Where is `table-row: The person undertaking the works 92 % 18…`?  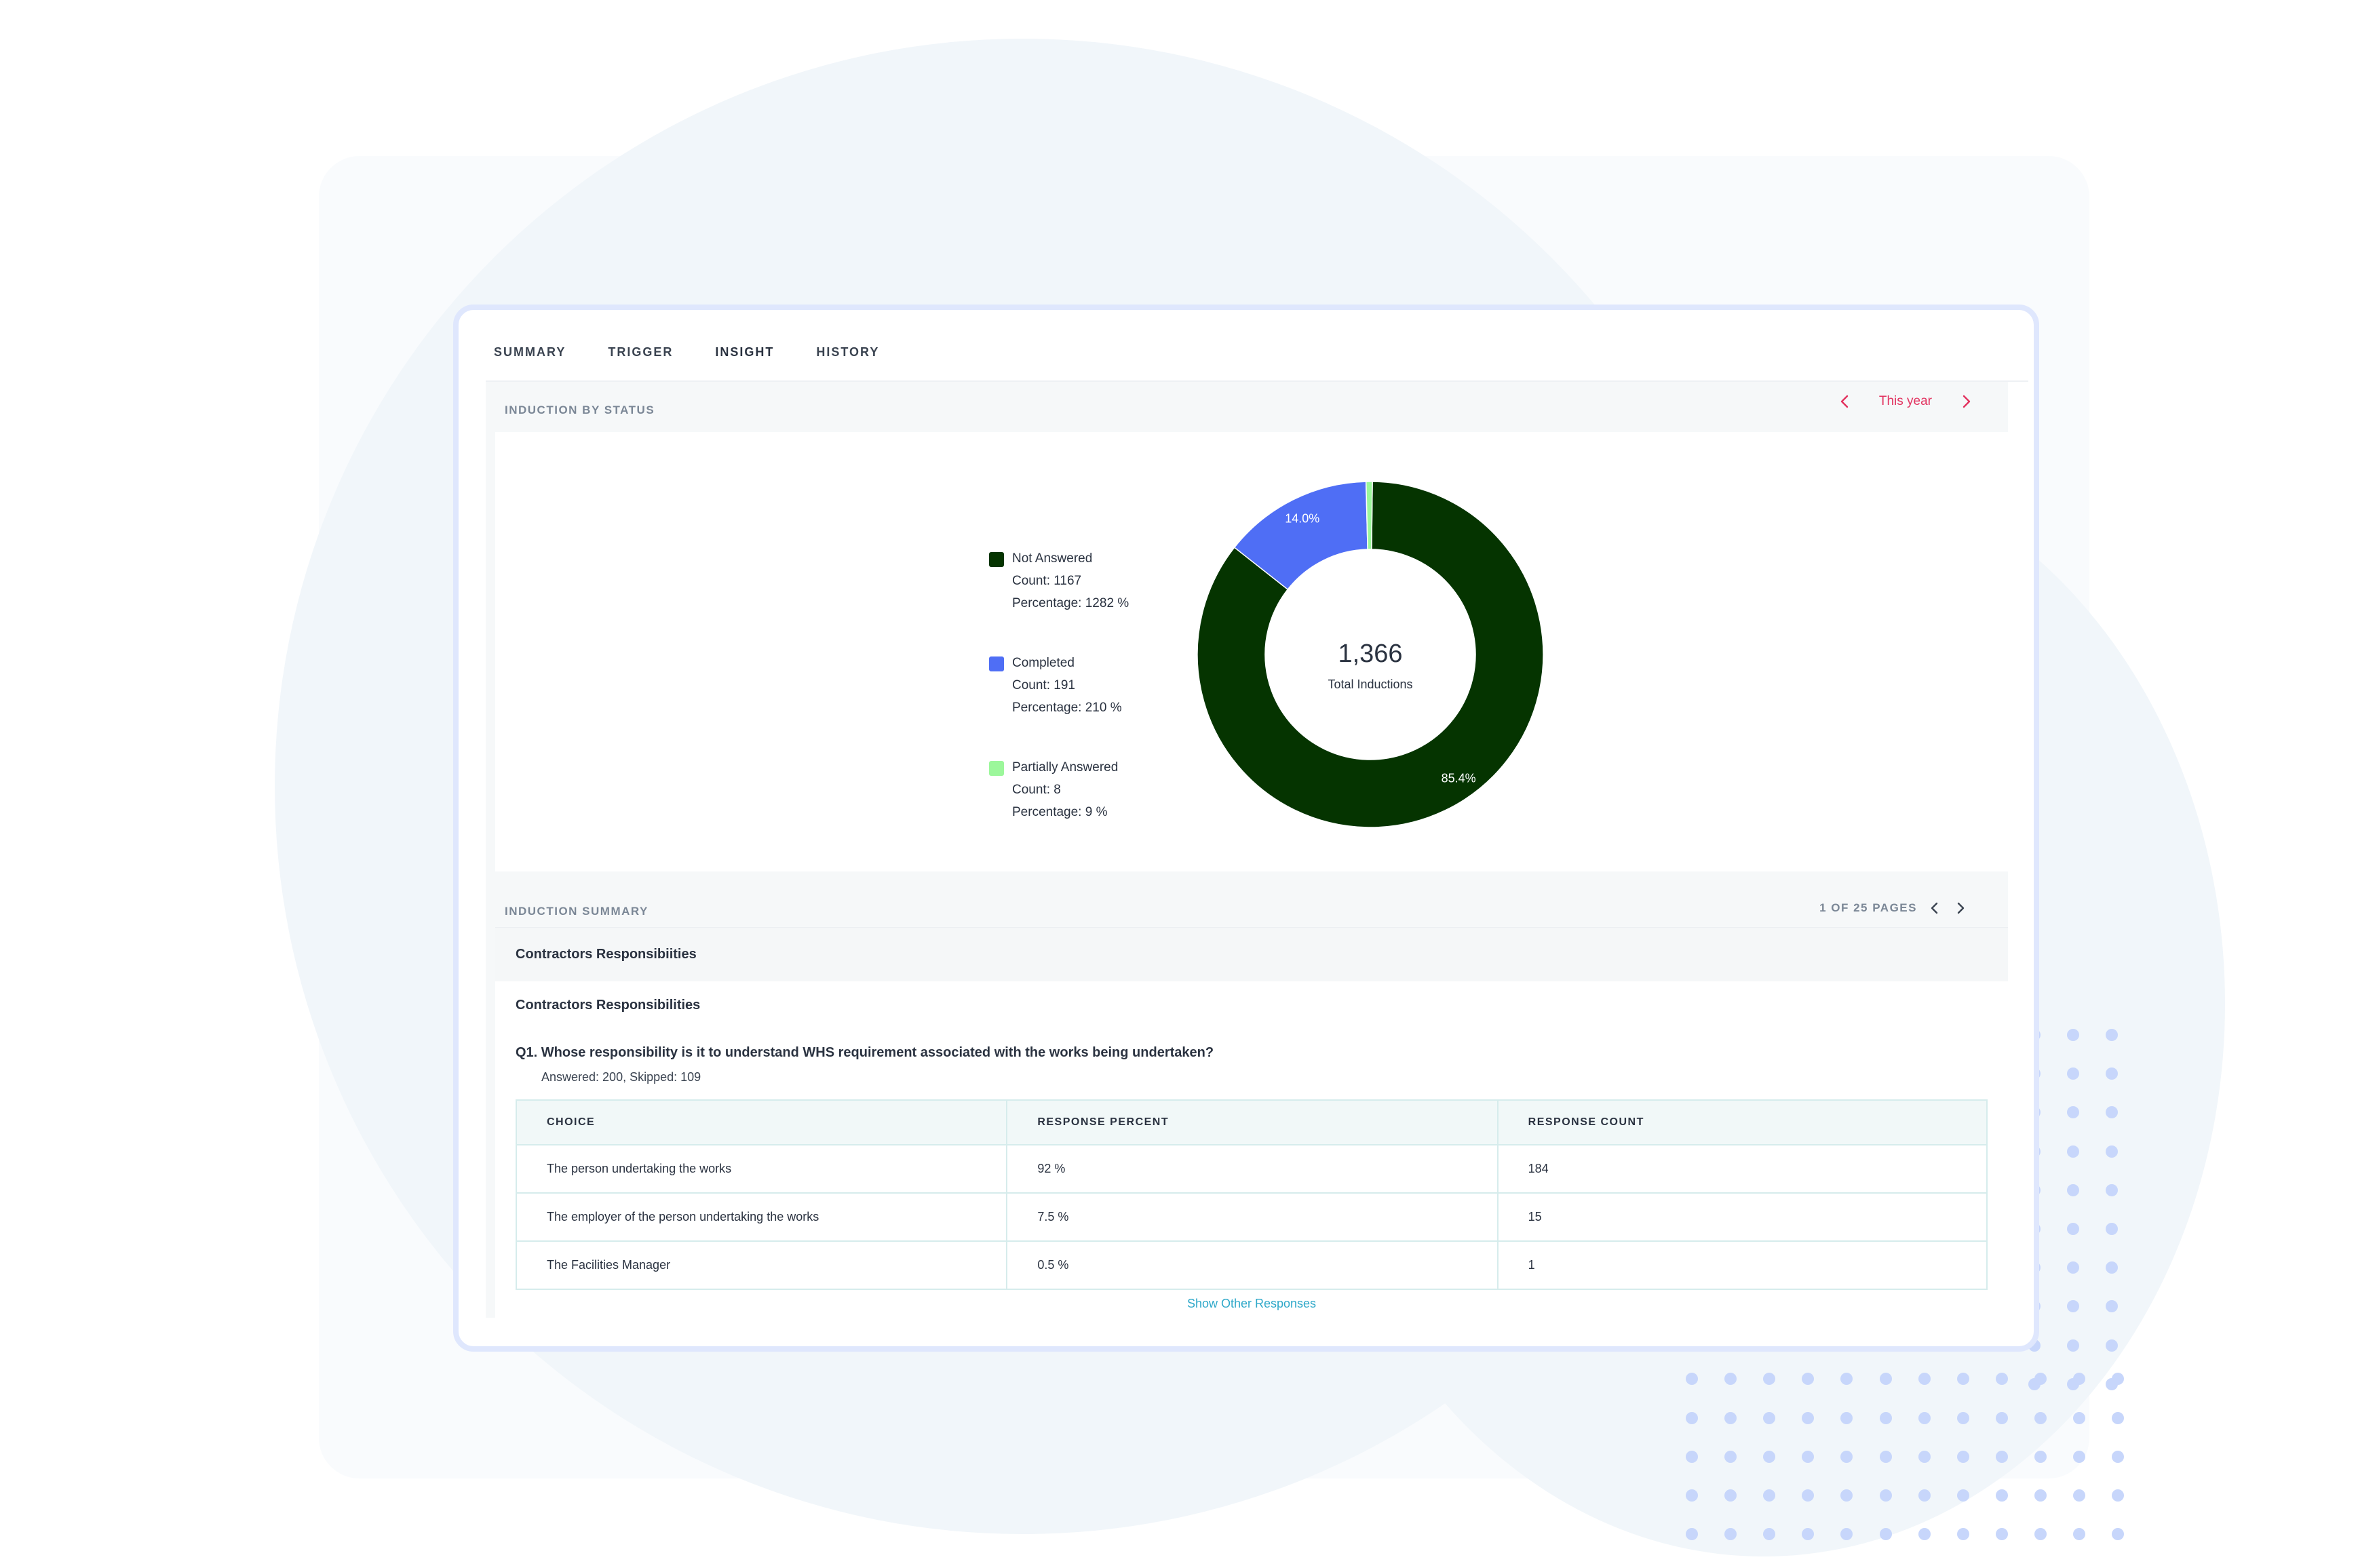 table-row: The person undertaking the works 92 % 18… is located at coordinates (1251, 1169).